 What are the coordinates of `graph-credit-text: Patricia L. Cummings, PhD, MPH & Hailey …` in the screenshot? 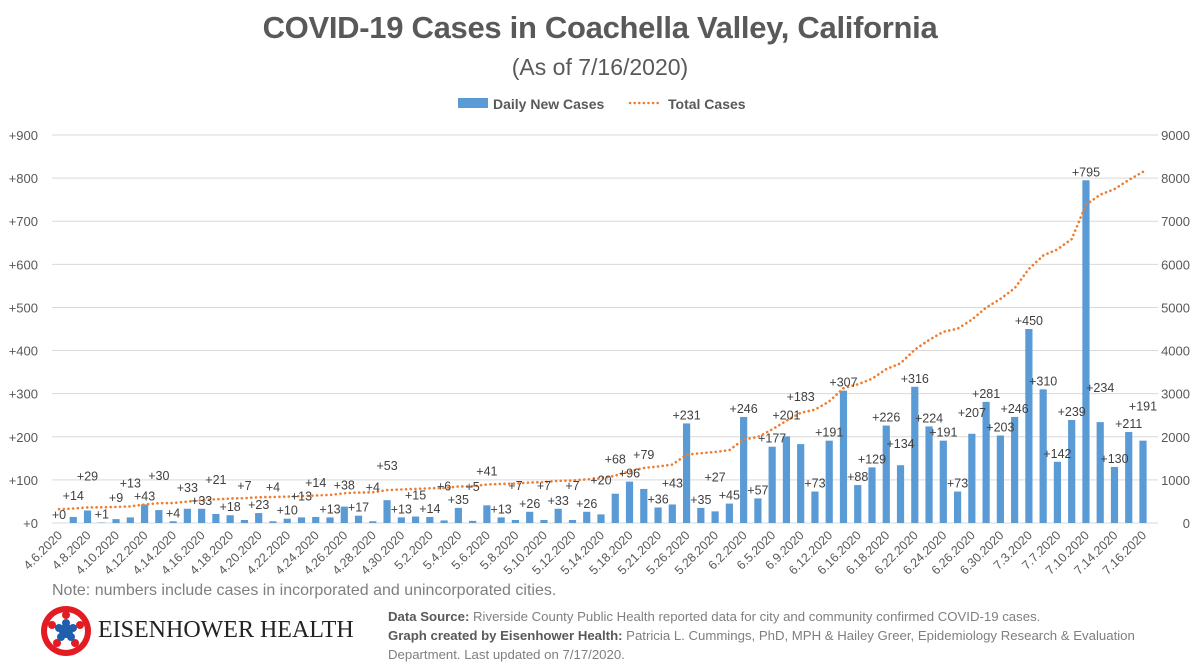 It's located at (761, 645).